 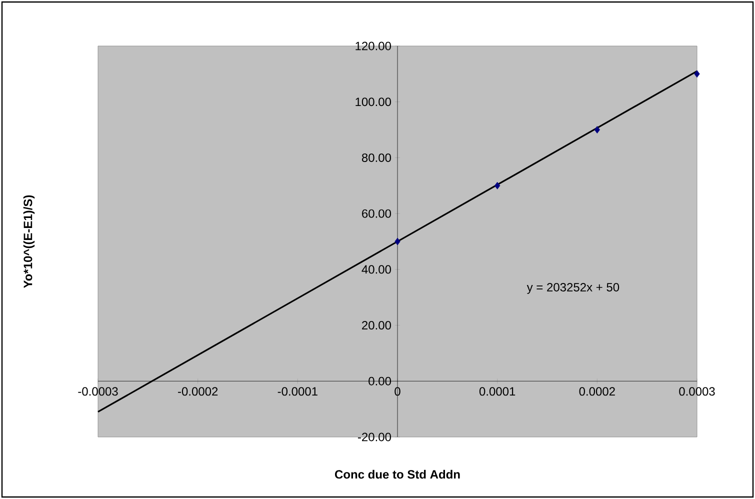 I want to click on y-tick-label: 20.00, so click(x=376, y=325).